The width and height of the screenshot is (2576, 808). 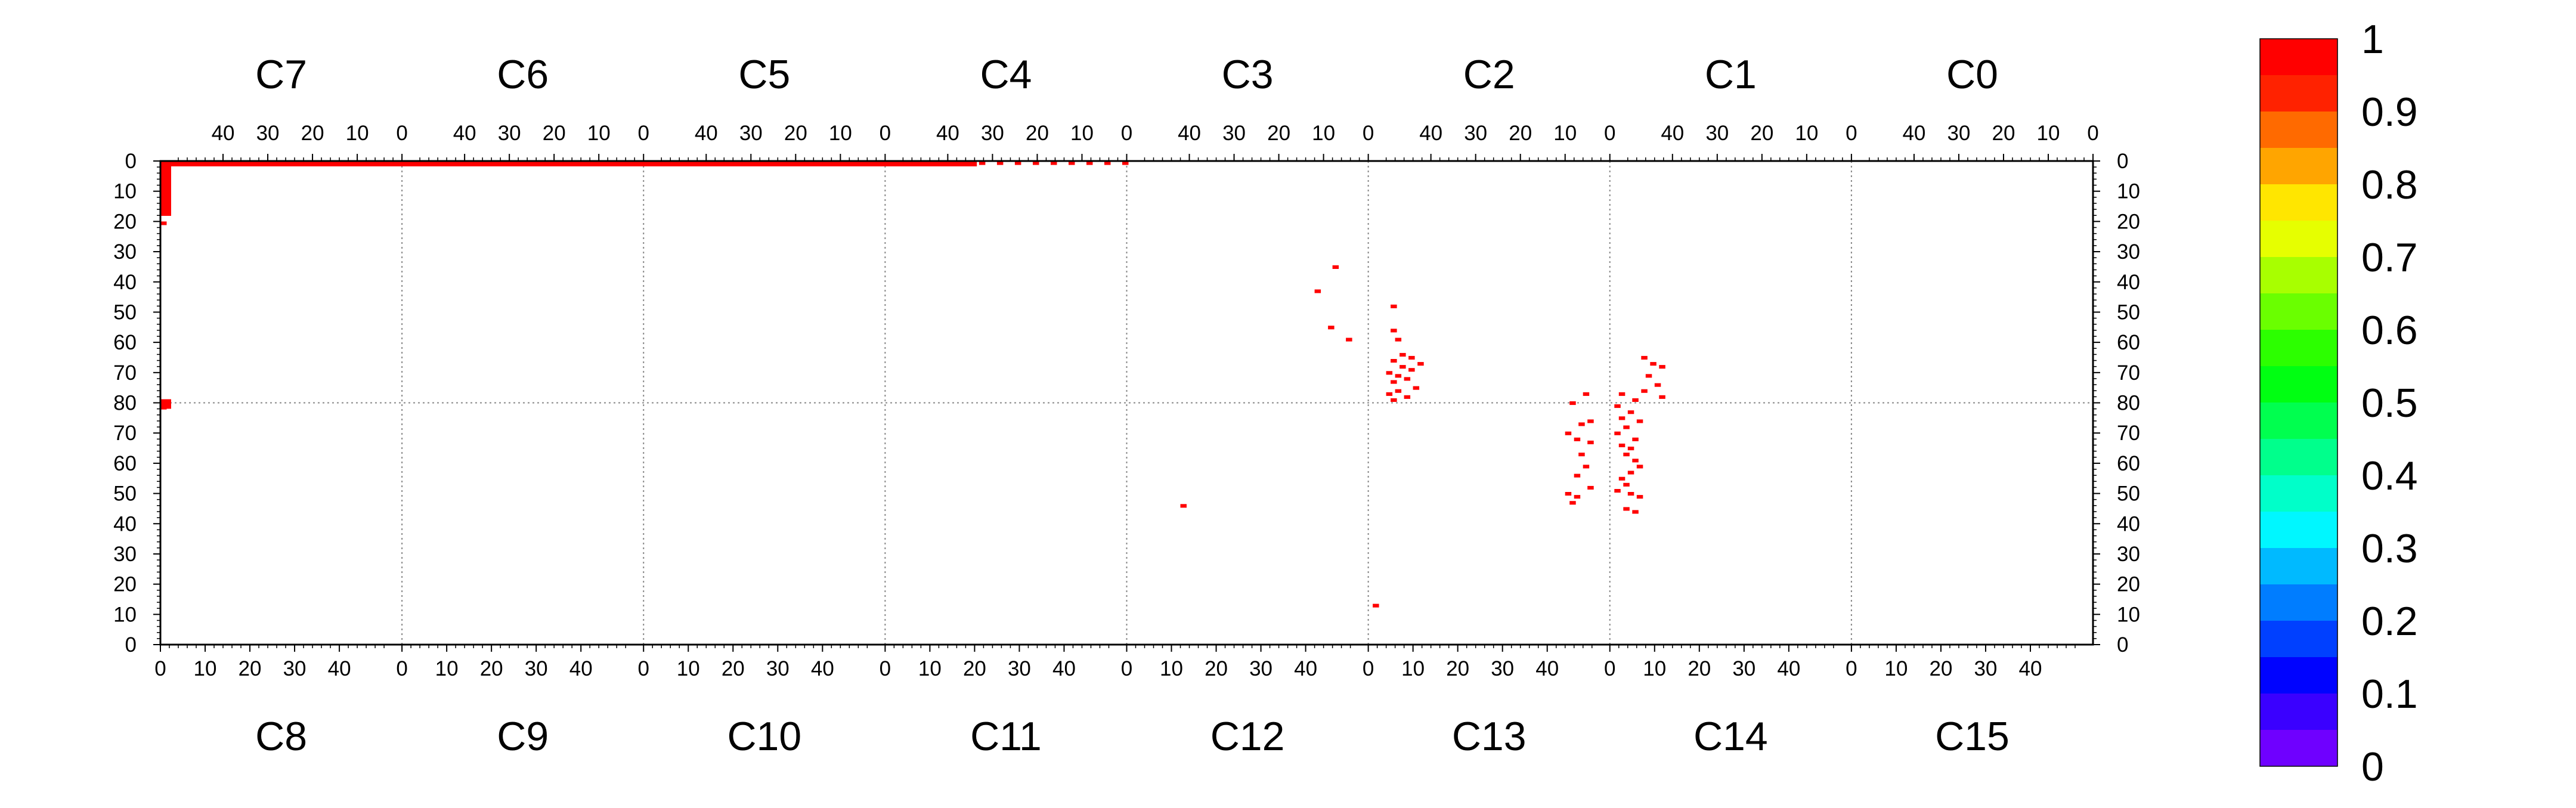 I want to click on chip-label-bottom: C12, so click(x=1248, y=737).